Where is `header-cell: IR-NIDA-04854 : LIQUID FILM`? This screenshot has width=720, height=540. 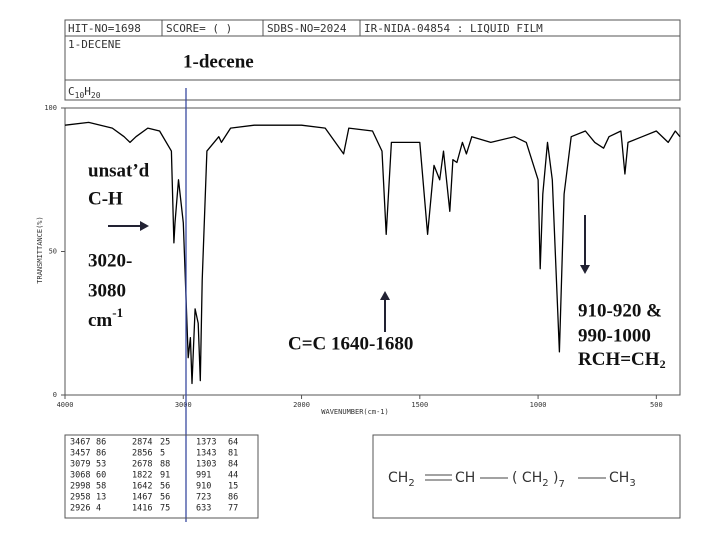 header-cell: IR-NIDA-04854 : LIQUID FILM is located at coordinates (453, 28).